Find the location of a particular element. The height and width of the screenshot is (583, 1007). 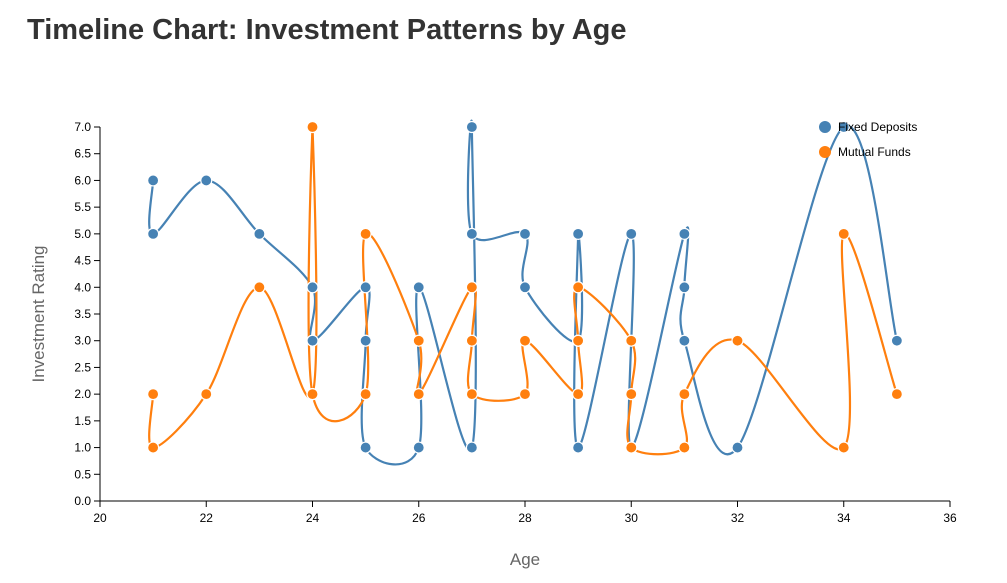

x-tick: 24 is located at coordinates (313, 513).